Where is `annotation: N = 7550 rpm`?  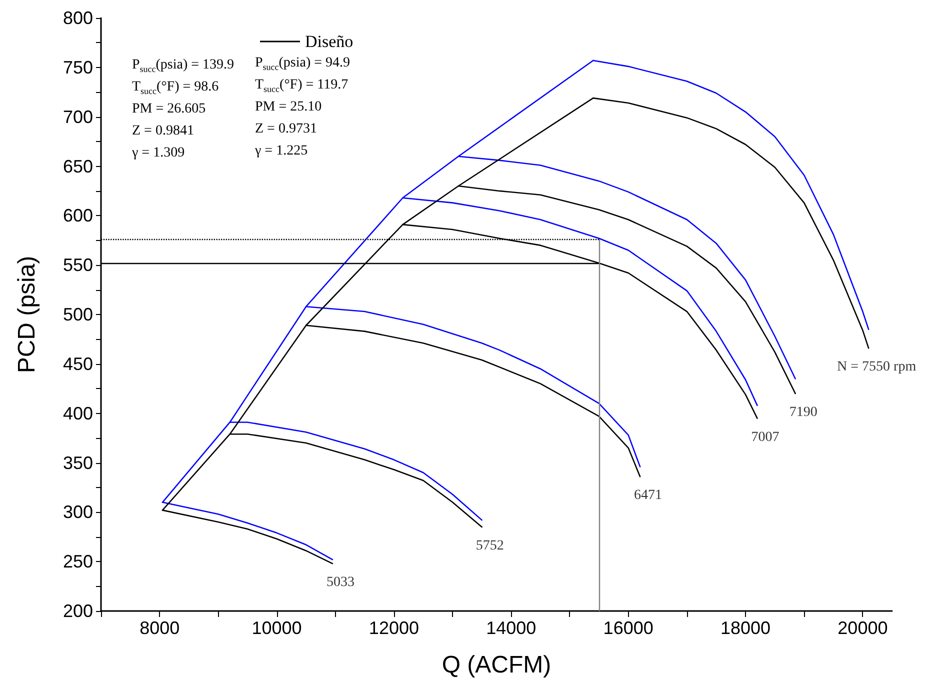 annotation: N = 7550 rpm is located at coordinates (876, 367).